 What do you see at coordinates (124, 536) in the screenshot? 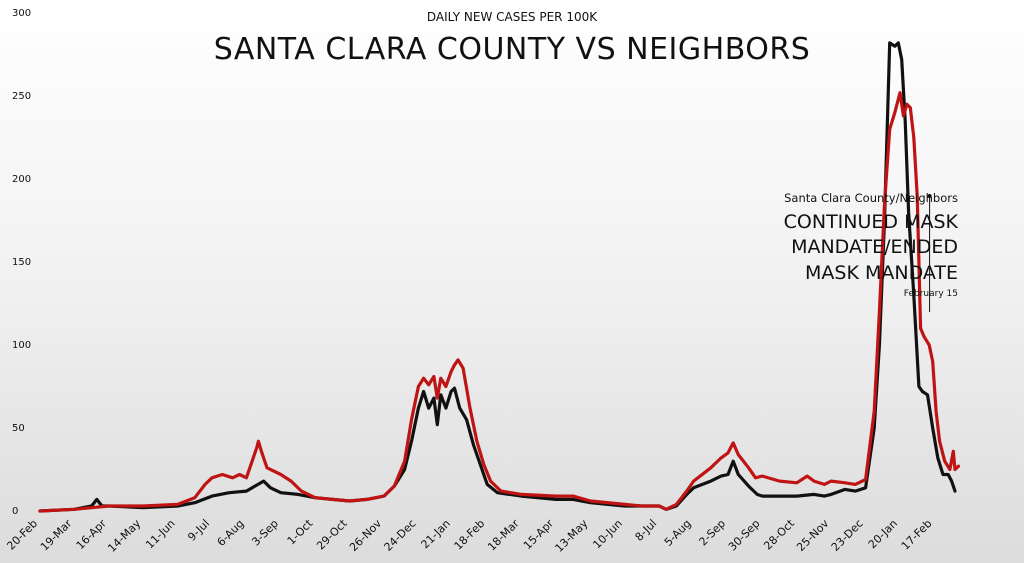
I see `x-tick-label: 14-May` at bounding box center [124, 536].